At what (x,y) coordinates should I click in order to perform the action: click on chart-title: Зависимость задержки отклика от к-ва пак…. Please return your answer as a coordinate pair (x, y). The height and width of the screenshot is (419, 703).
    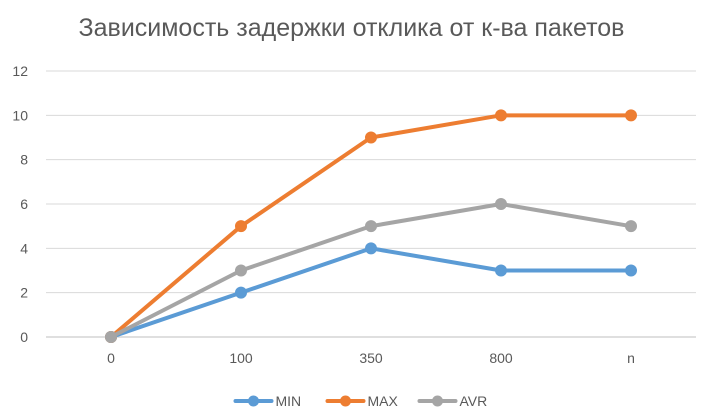
    Looking at the image, I should click on (351, 28).